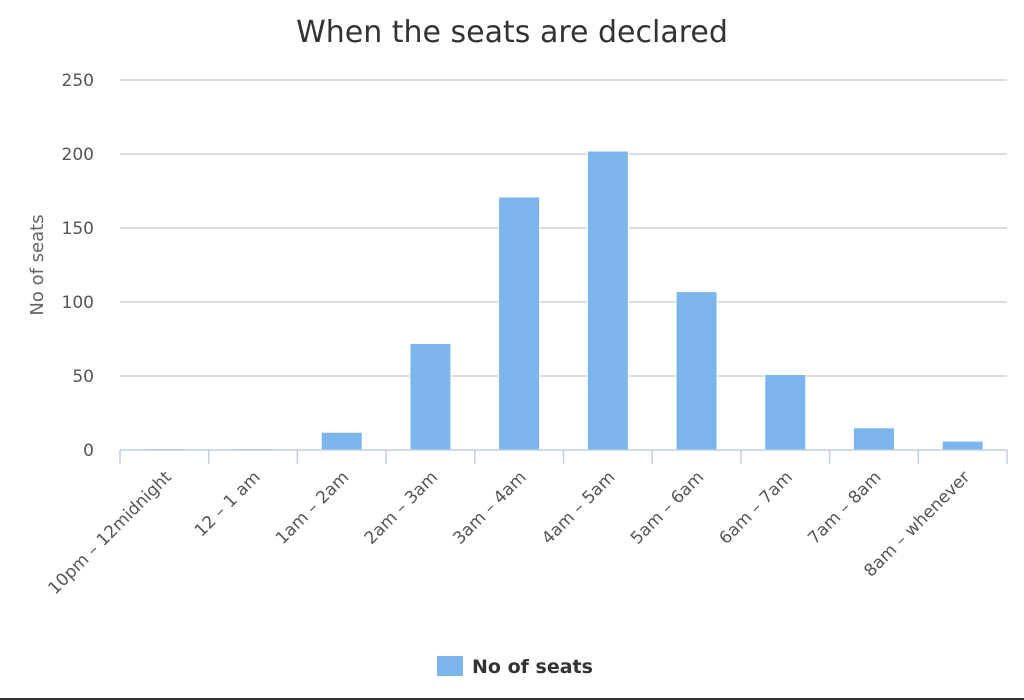 The image size is (1024, 700). Describe the element at coordinates (756, 507) in the screenshot. I see `x-tick-label: 6am – 7am` at that location.